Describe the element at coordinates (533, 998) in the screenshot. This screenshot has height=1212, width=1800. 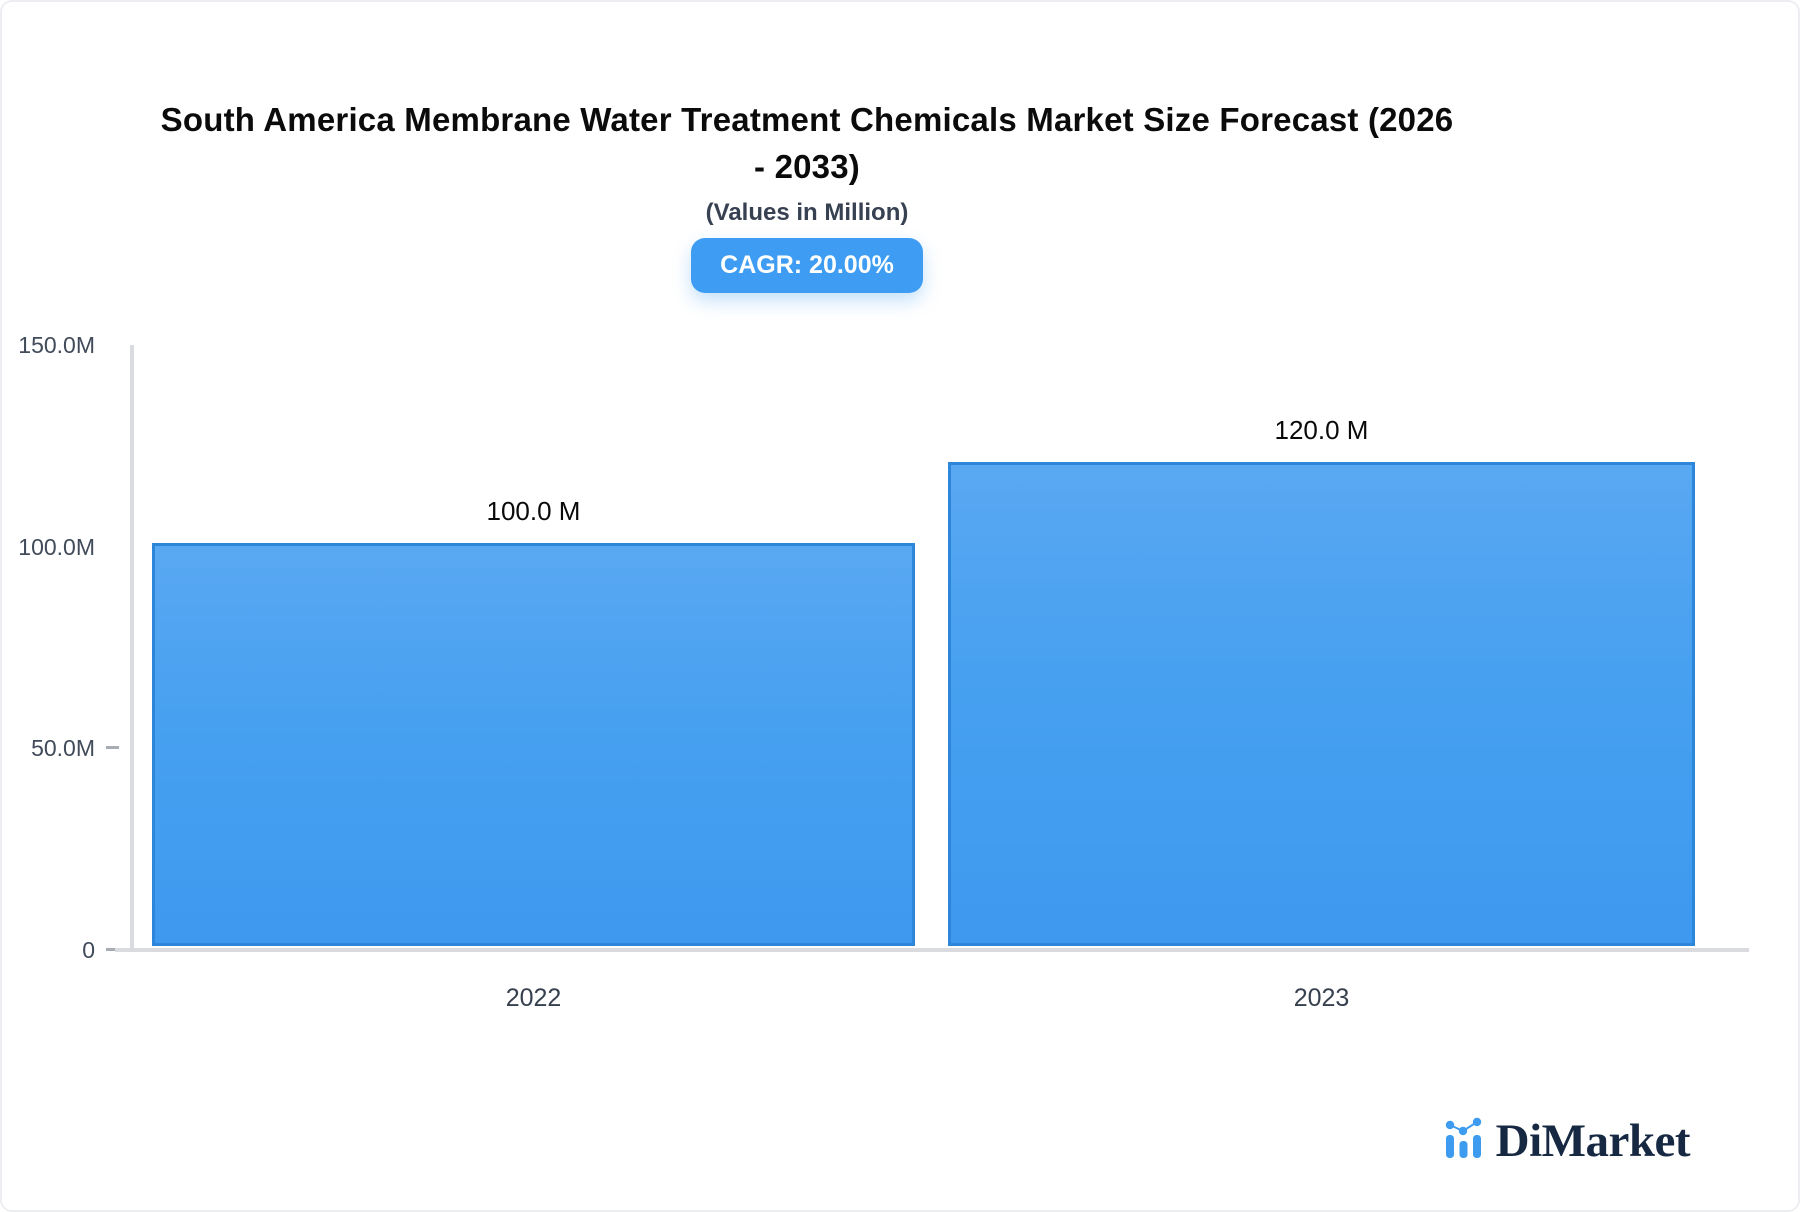
I see `x-axis-label-2022: 2022` at that location.